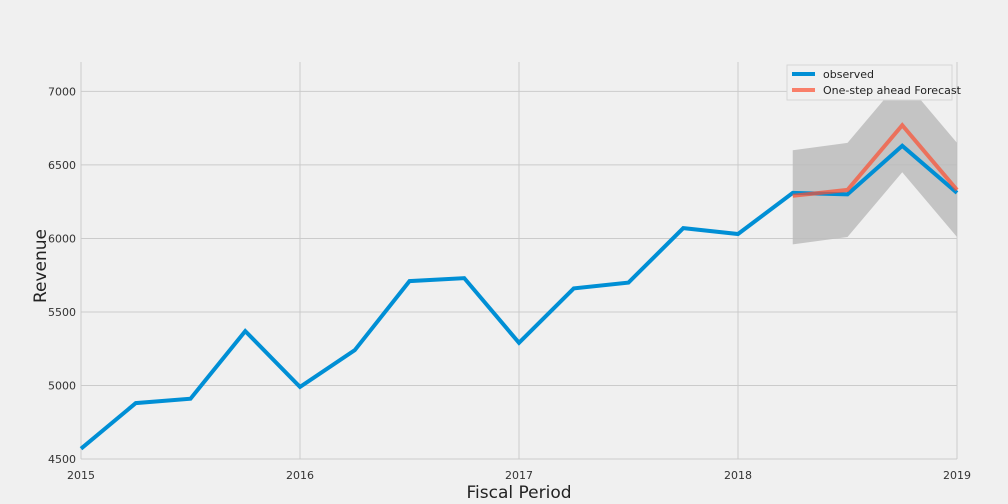 This screenshot has height=504, width=1008. I want to click on y-tick-label: 7000, so click(62, 91).